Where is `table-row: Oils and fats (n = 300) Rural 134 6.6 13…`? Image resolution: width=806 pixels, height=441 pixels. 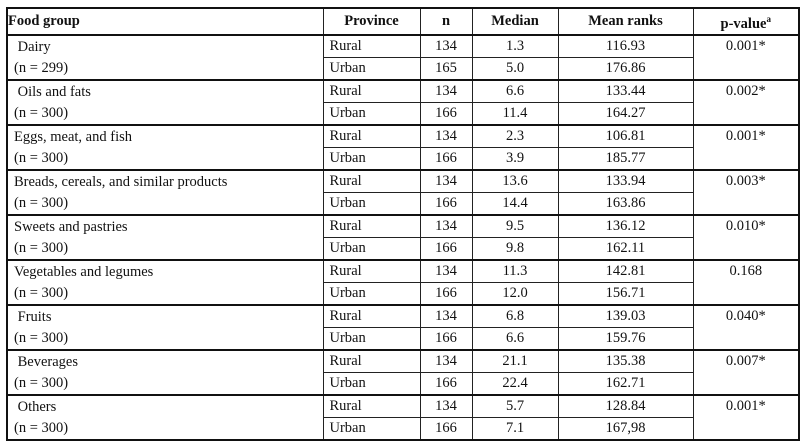 table-row: Oils and fats (n = 300) Rural 134 6.6 13… is located at coordinates (403, 102).